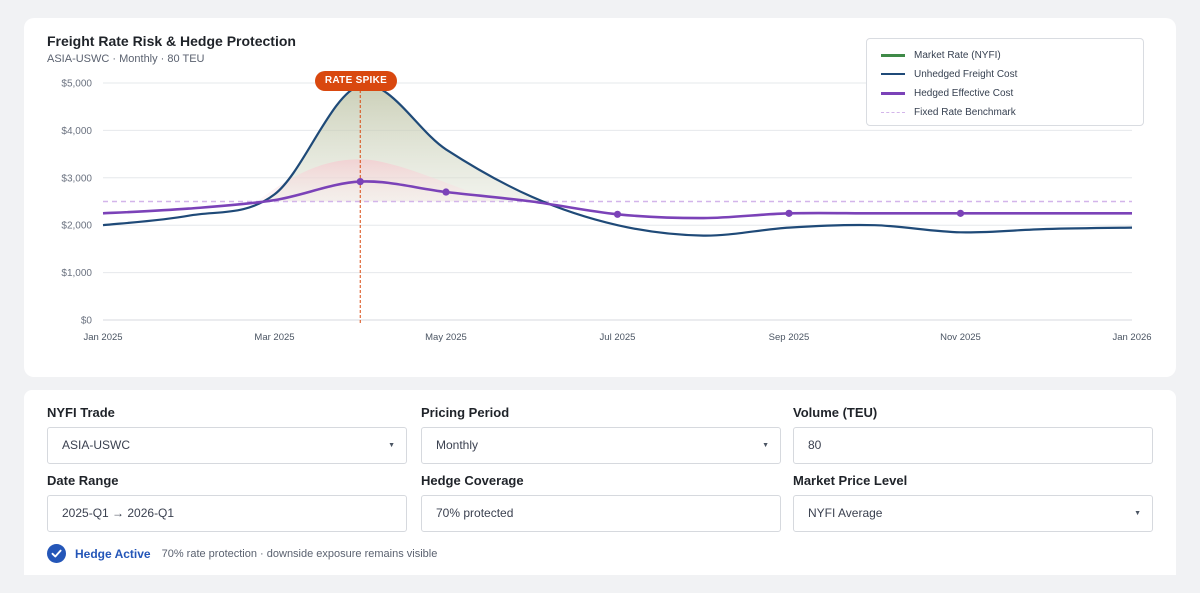 This screenshot has height=593, width=1200. What do you see at coordinates (893, 112) in the screenshot?
I see `legend-swatch-benchmark` at bounding box center [893, 112].